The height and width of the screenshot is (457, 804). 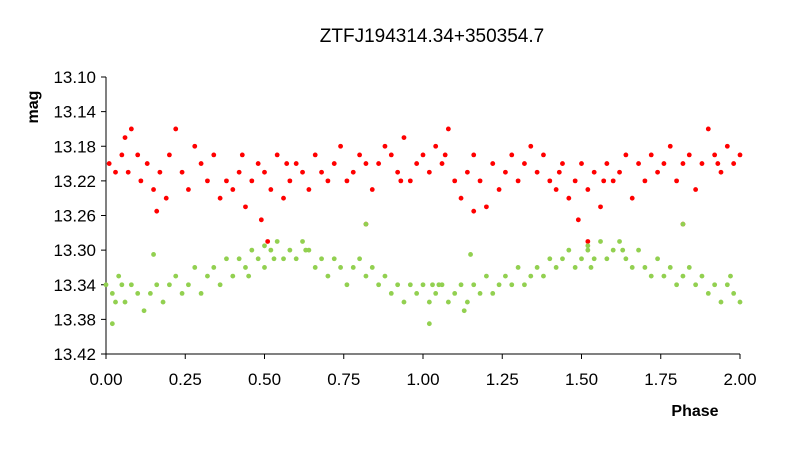 What do you see at coordinates (74, 319) in the screenshot?
I see `y-tick-label: 13.38` at bounding box center [74, 319].